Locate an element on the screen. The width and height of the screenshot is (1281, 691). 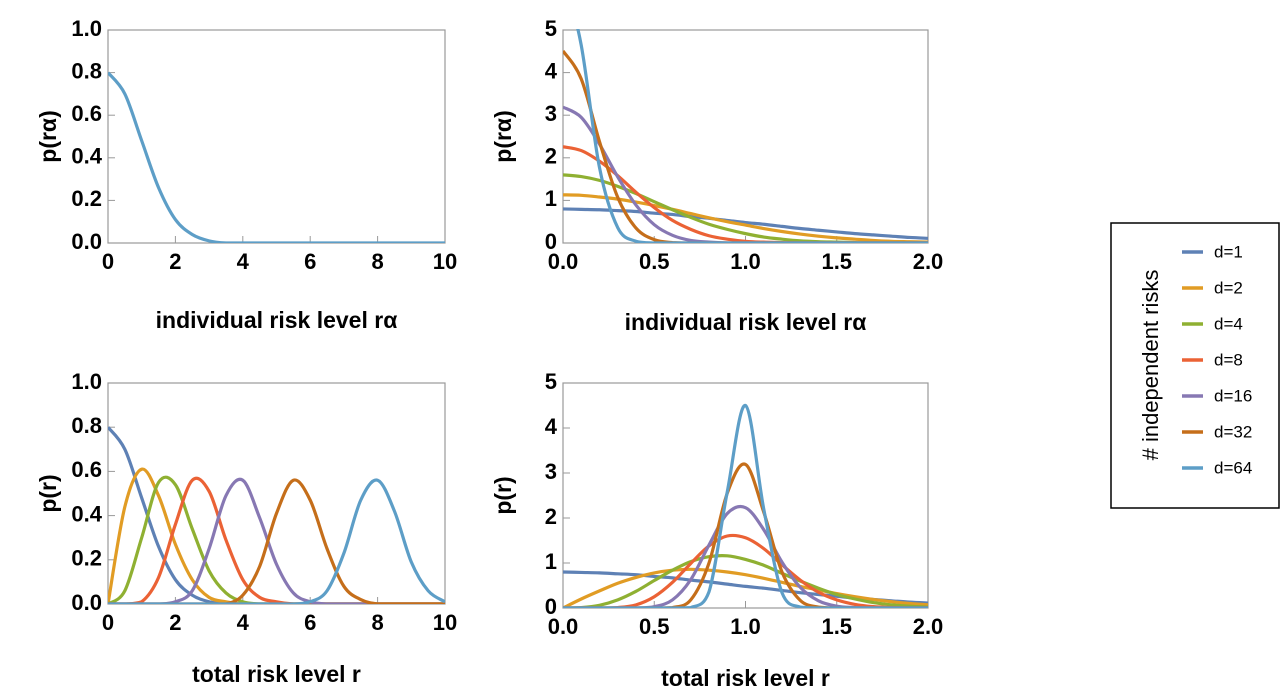
legend-label: d=8 is located at coordinates (1228, 359).